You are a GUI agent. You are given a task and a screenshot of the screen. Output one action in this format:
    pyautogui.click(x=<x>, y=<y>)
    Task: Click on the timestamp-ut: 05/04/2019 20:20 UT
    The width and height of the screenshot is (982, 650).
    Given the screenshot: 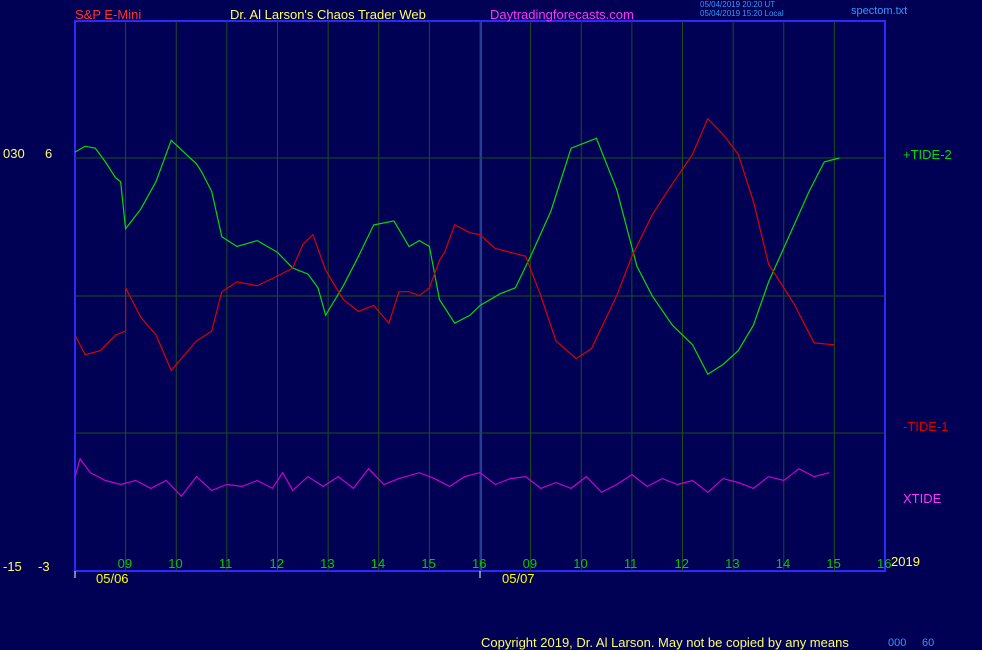 What is the action you would take?
    pyautogui.click(x=738, y=4)
    